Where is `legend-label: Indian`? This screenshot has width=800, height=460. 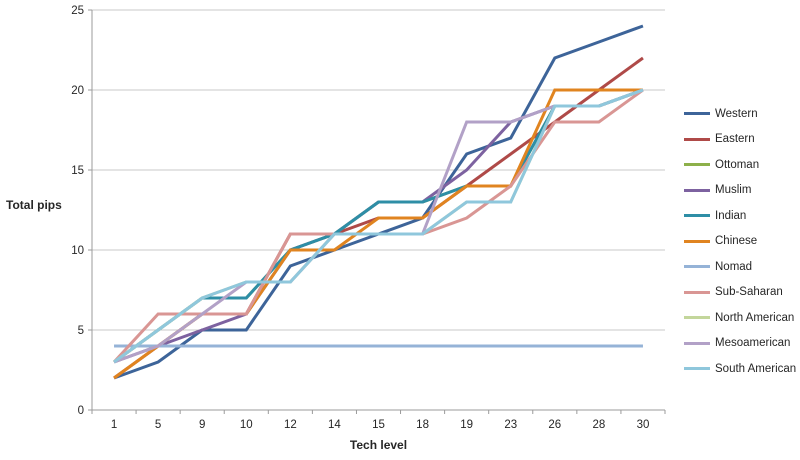
legend-label: Indian is located at coordinates (731, 215).